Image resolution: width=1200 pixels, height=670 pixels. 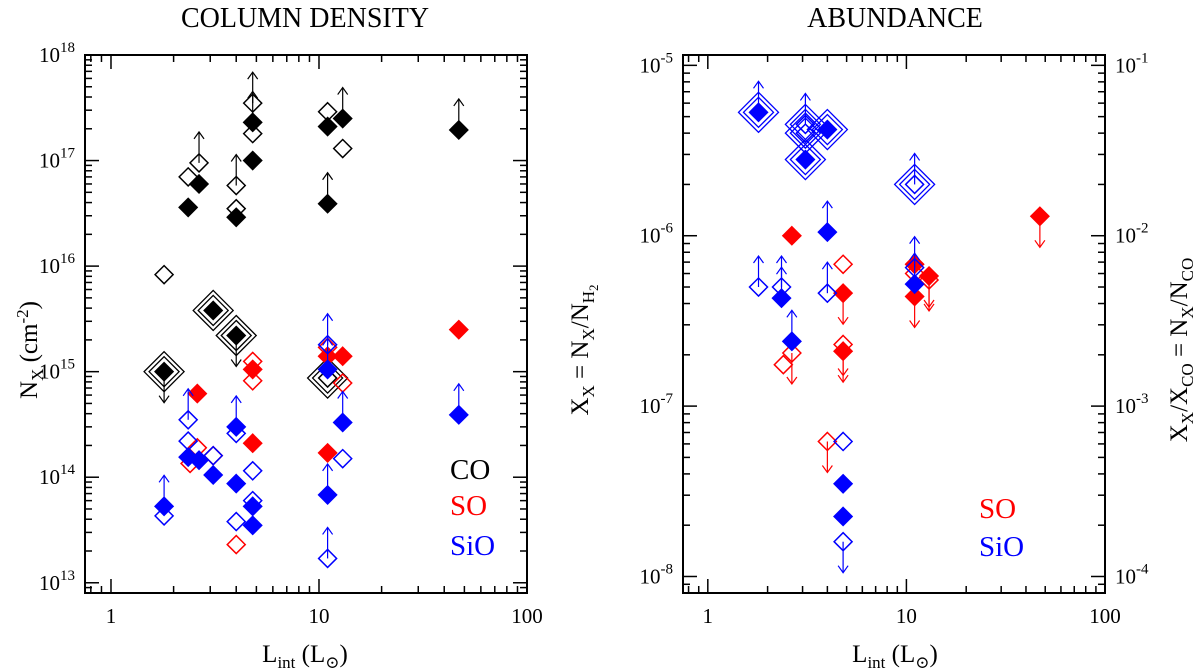 What do you see at coordinates (1132, 63) in the screenshot?
I see `y2-tick-label: 10⁻¹` at bounding box center [1132, 63].